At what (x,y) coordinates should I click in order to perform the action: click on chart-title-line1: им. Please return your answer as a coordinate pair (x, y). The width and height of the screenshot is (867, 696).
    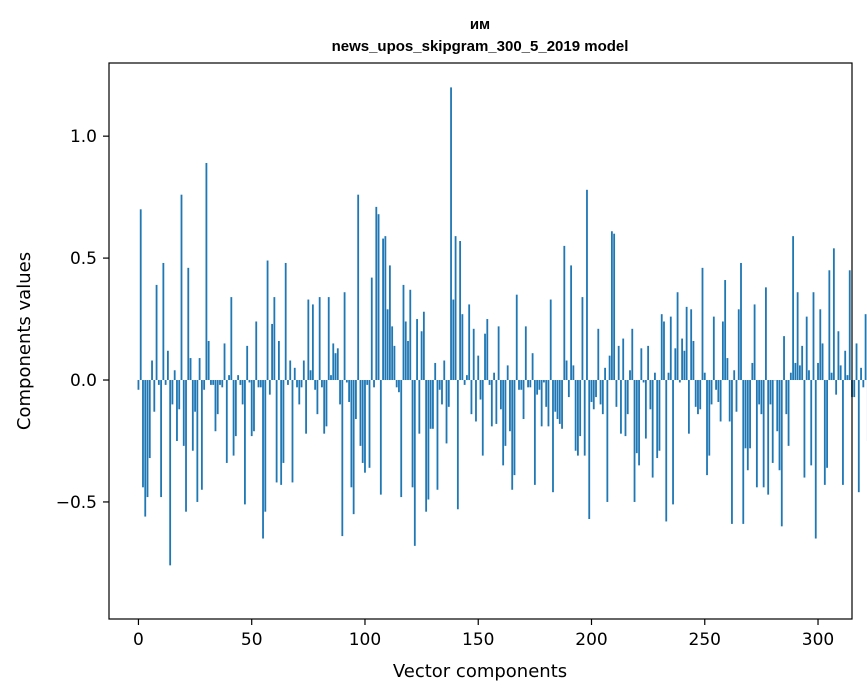
    Looking at the image, I should click on (480, 24).